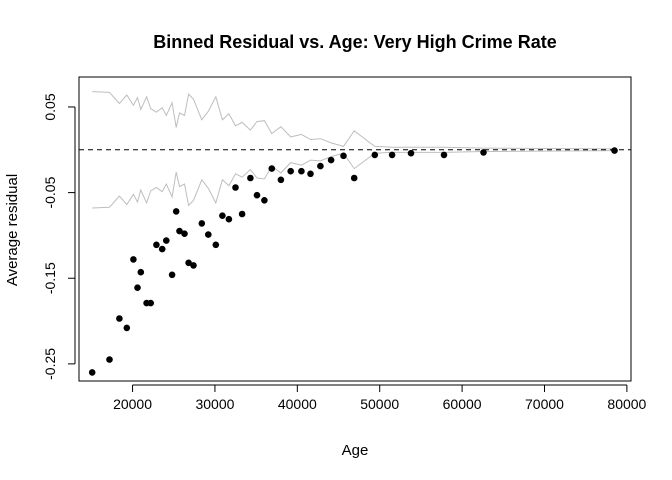  What do you see at coordinates (50, 106) in the screenshot?
I see `y-tick-label: 0.05` at bounding box center [50, 106].